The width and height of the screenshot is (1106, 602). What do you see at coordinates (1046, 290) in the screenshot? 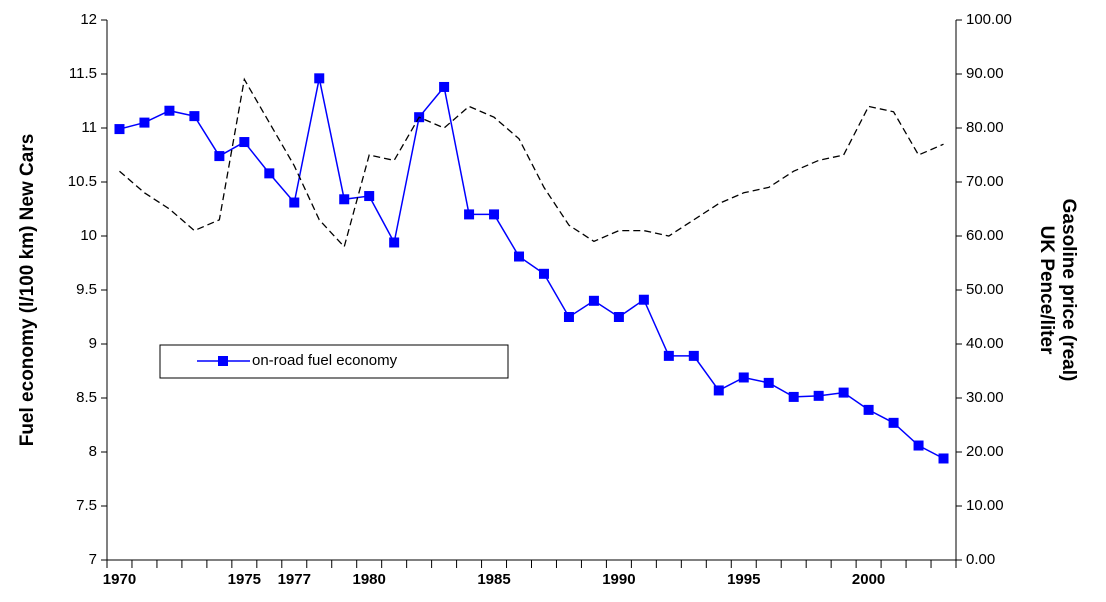
I see `y2-axis-title: UK Pence/liter` at bounding box center [1046, 290].